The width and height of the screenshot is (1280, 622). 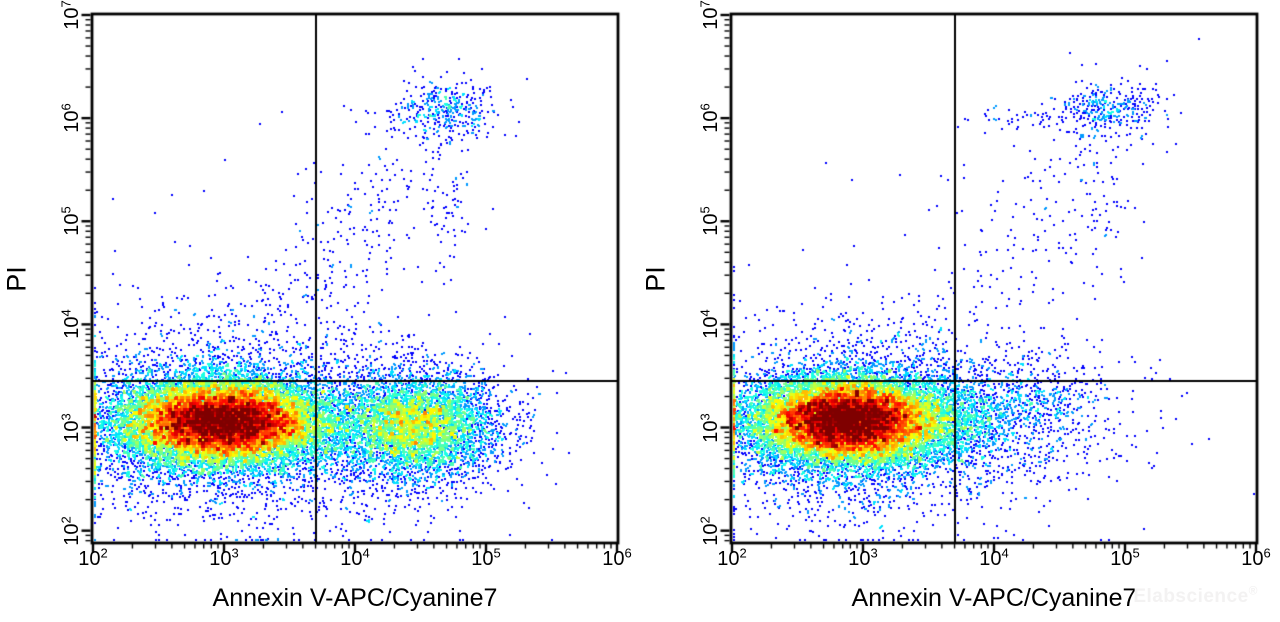 I want to click on watermark-registered-mark: ®, so click(x=1253, y=590).